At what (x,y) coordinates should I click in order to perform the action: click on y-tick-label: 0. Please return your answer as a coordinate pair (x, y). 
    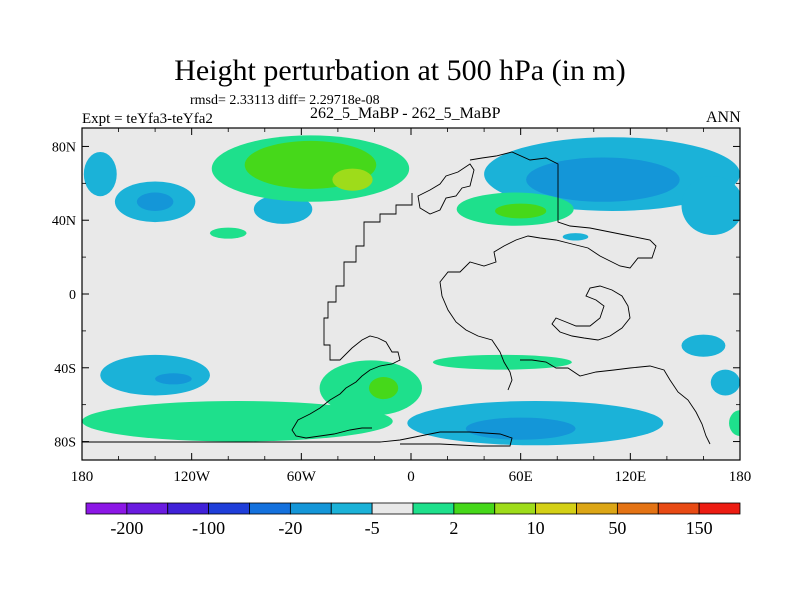
    Looking at the image, I should click on (72, 295).